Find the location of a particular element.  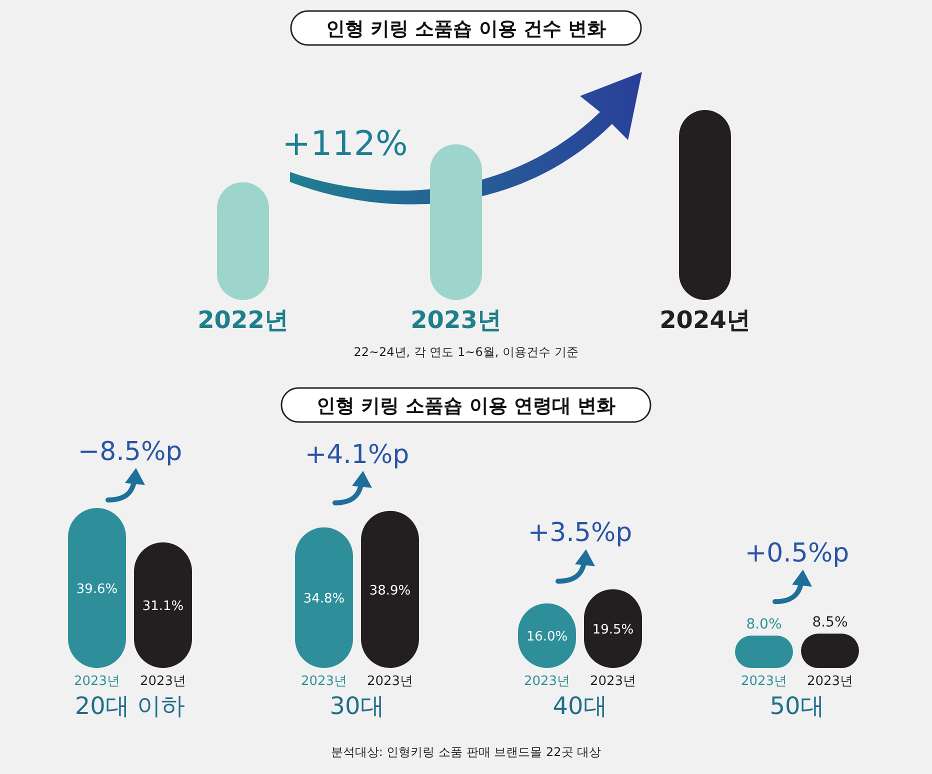

x-tick-label: 20대 이하 is located at coordinates (130, 706).